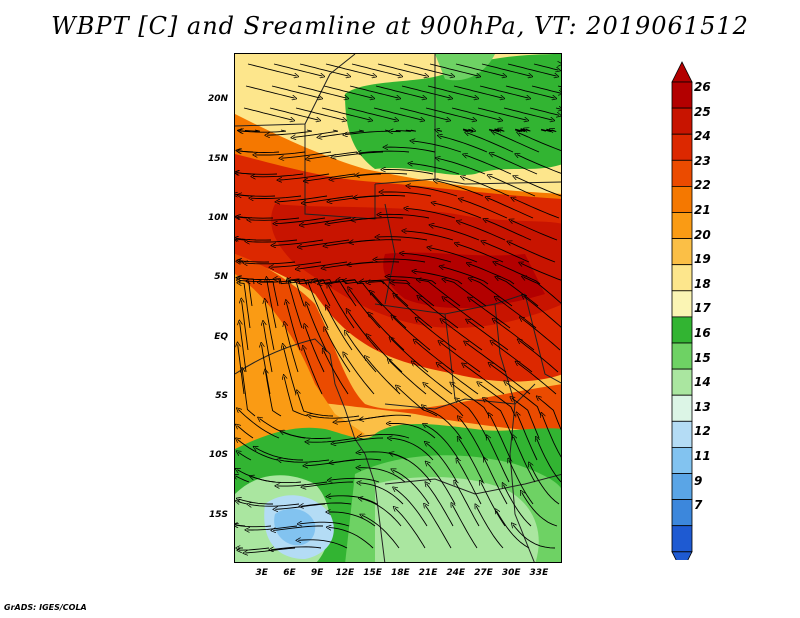 The image size is (800, 618). I want to click on lon-label-21E: 21E, so click(428, 573).